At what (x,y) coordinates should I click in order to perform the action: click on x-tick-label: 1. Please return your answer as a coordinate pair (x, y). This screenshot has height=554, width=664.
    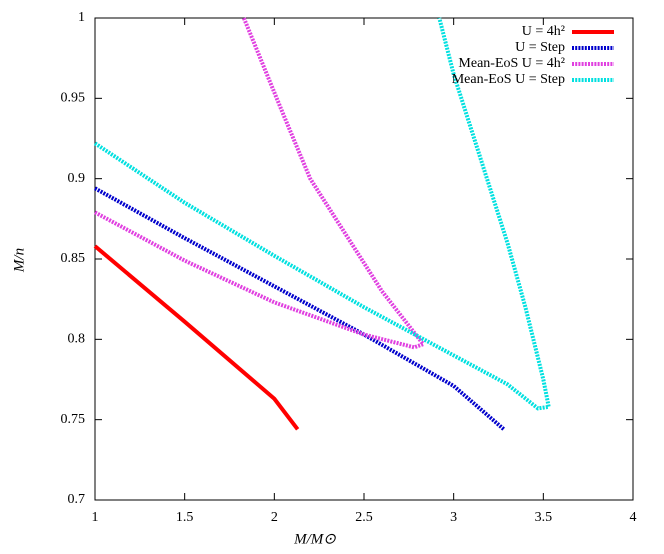
    Looking at the image, I should click on (95, 517).